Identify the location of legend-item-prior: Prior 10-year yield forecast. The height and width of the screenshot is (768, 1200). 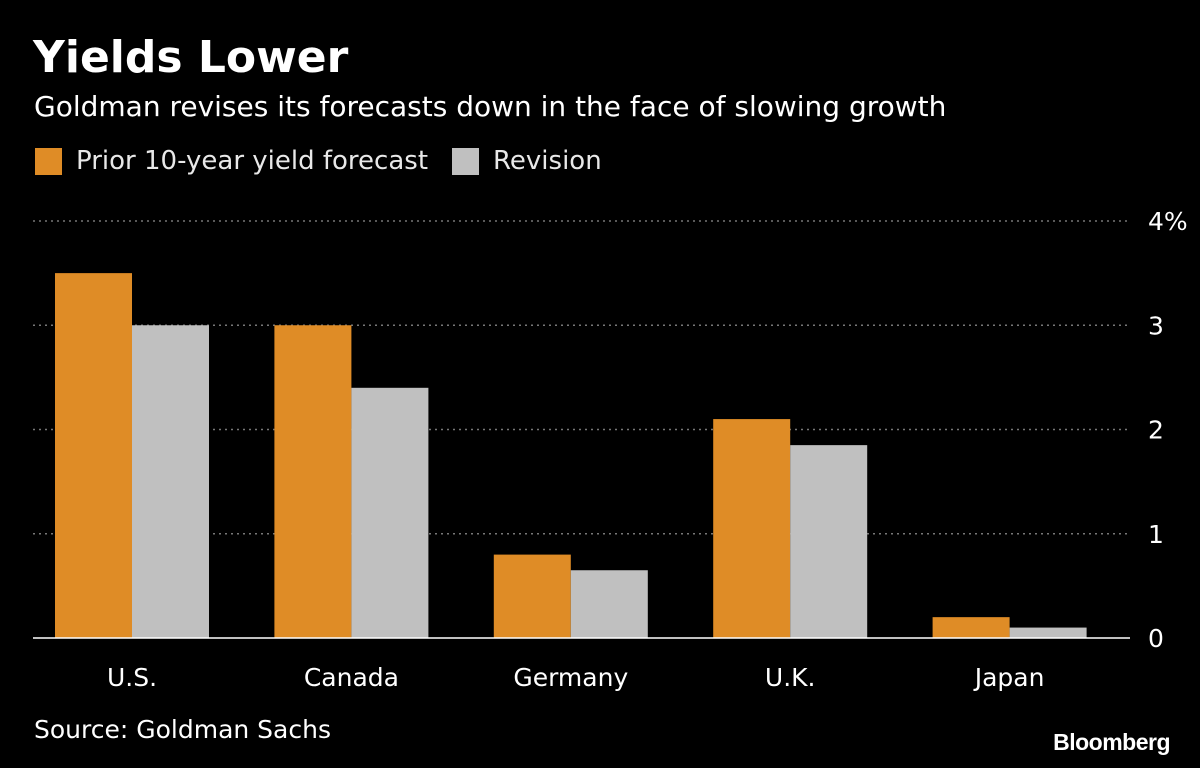
(231, 161).